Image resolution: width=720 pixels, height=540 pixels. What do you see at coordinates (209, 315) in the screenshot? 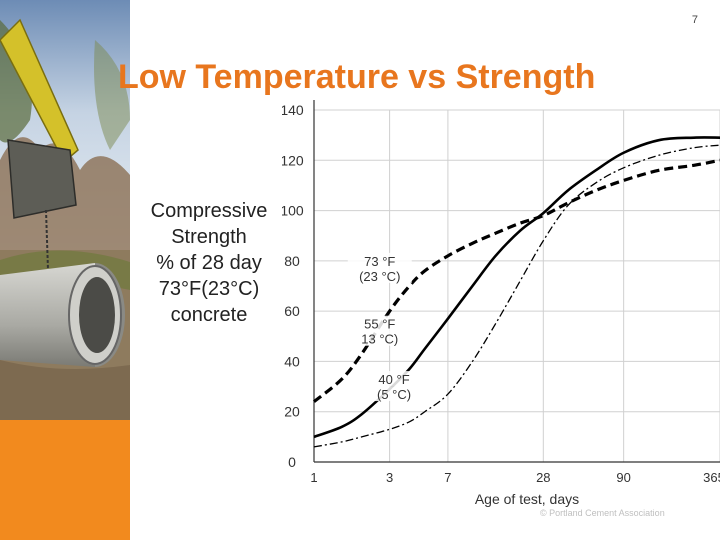
I see `y-axis-description-line: concrete` at bounding box center [209, 315].